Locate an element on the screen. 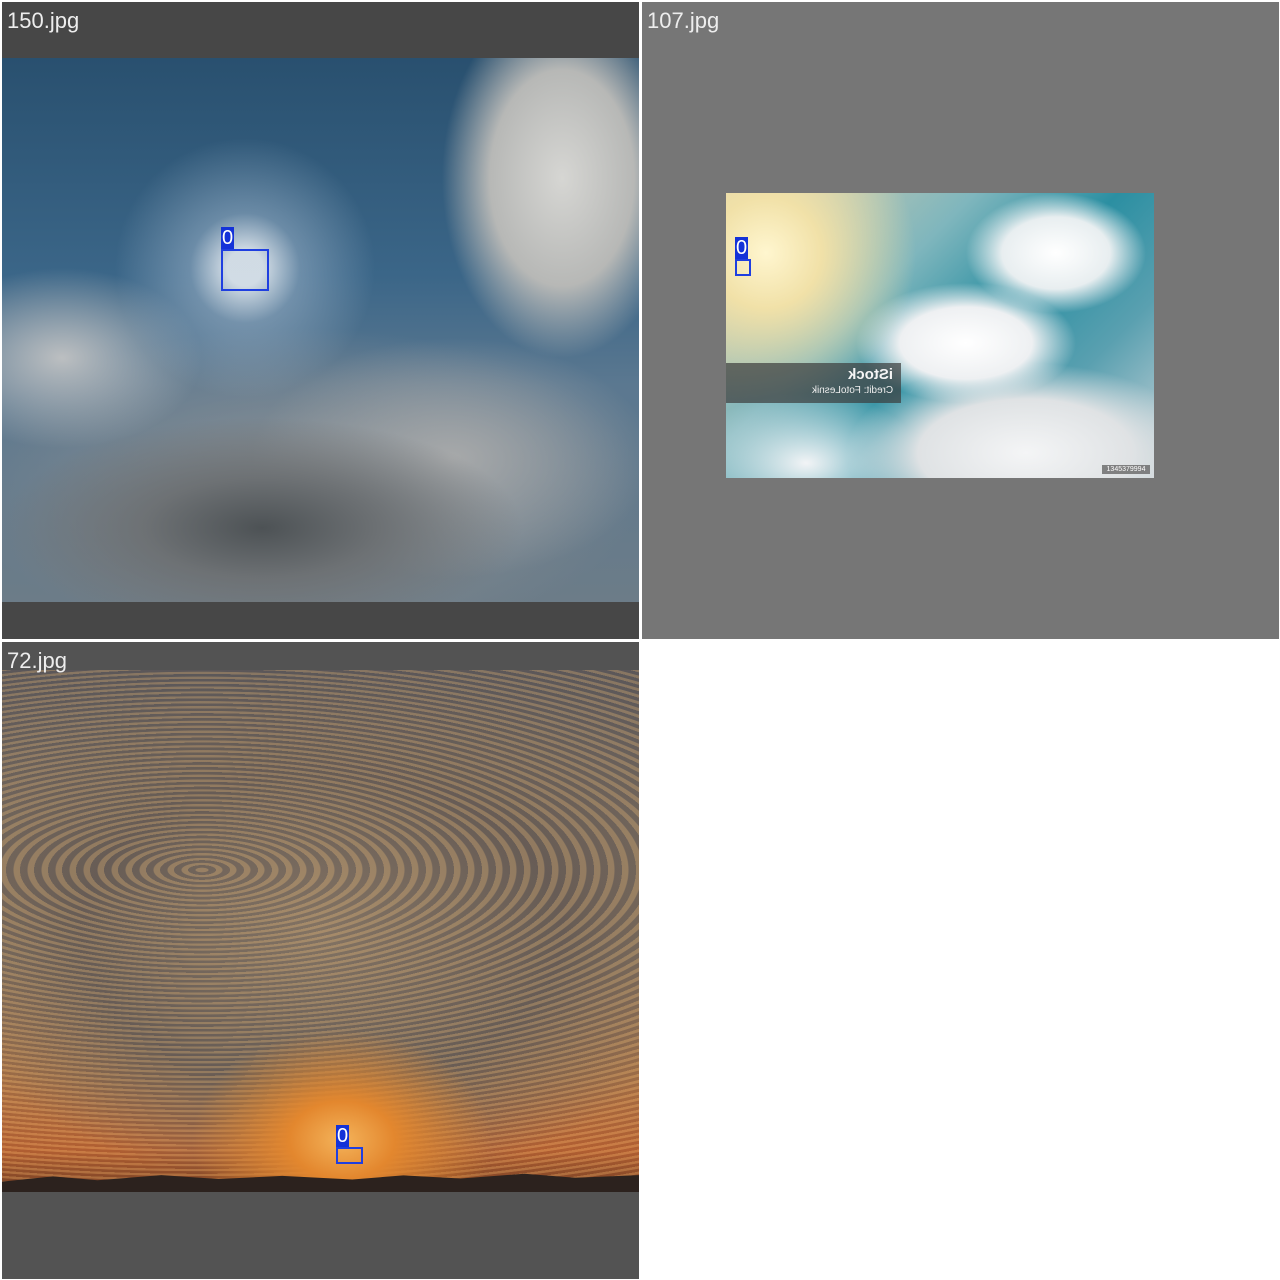 The image size is (1280, 1280). watermark-image-id: 1345379994 is located at coordinates (1126, 469).